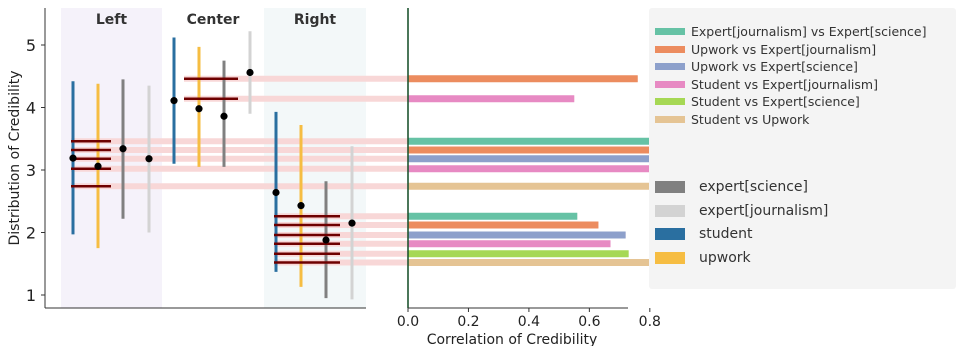 The image size is (956, 346). I want to click on x-tick-label: 0.6, so click(589, 322).